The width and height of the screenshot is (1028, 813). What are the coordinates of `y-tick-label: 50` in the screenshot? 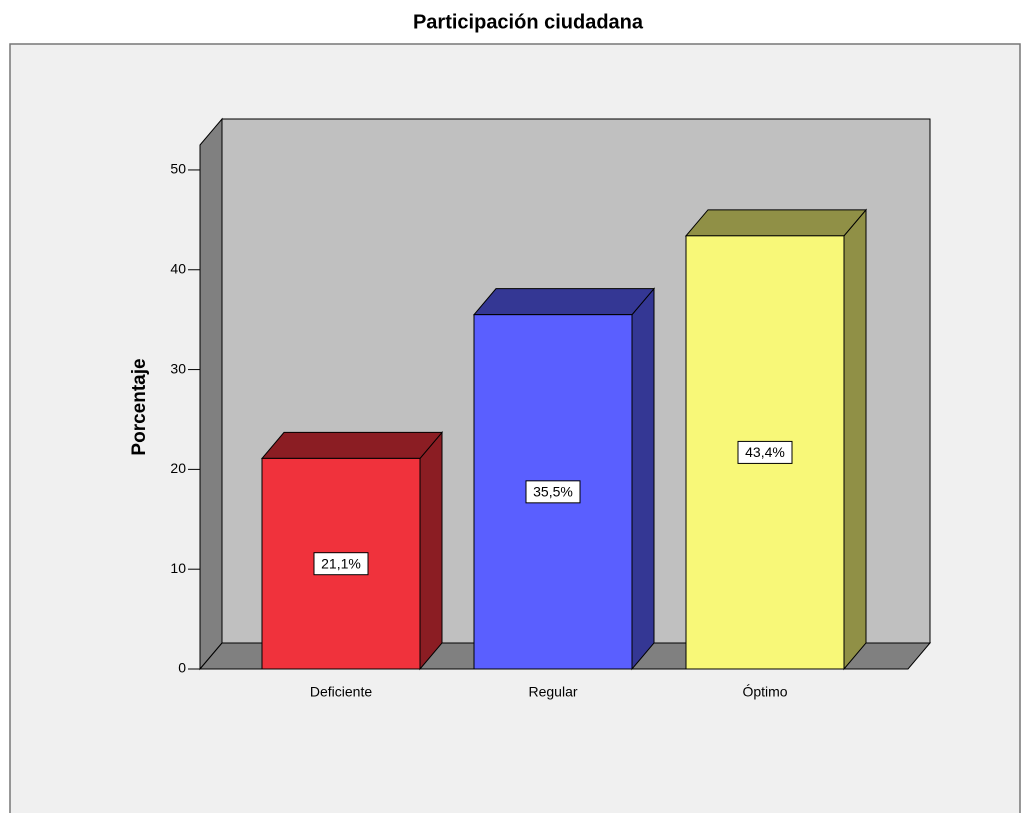 It's located at (178, 169).